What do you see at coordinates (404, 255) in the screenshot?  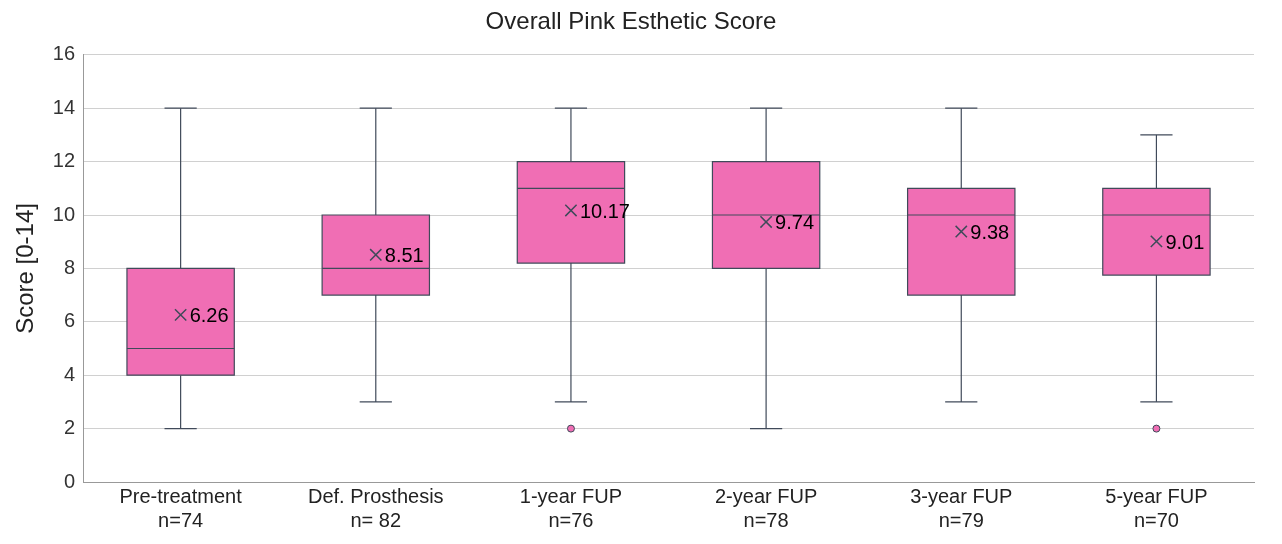 I see `text: 8.51` at bounding box center [404, 255].